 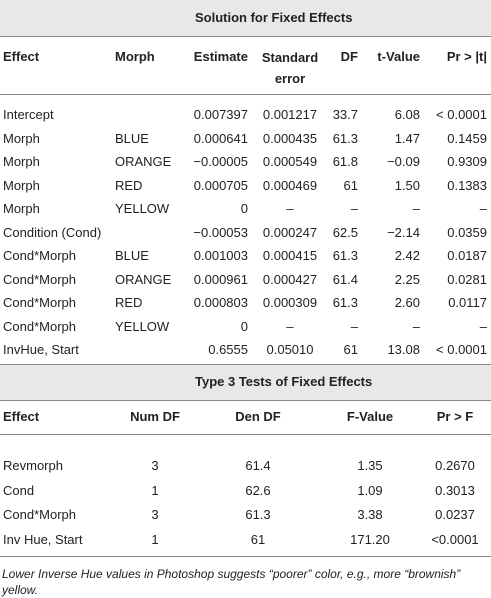 I want to click on cell: 2.25, so click(x=407, y=279).